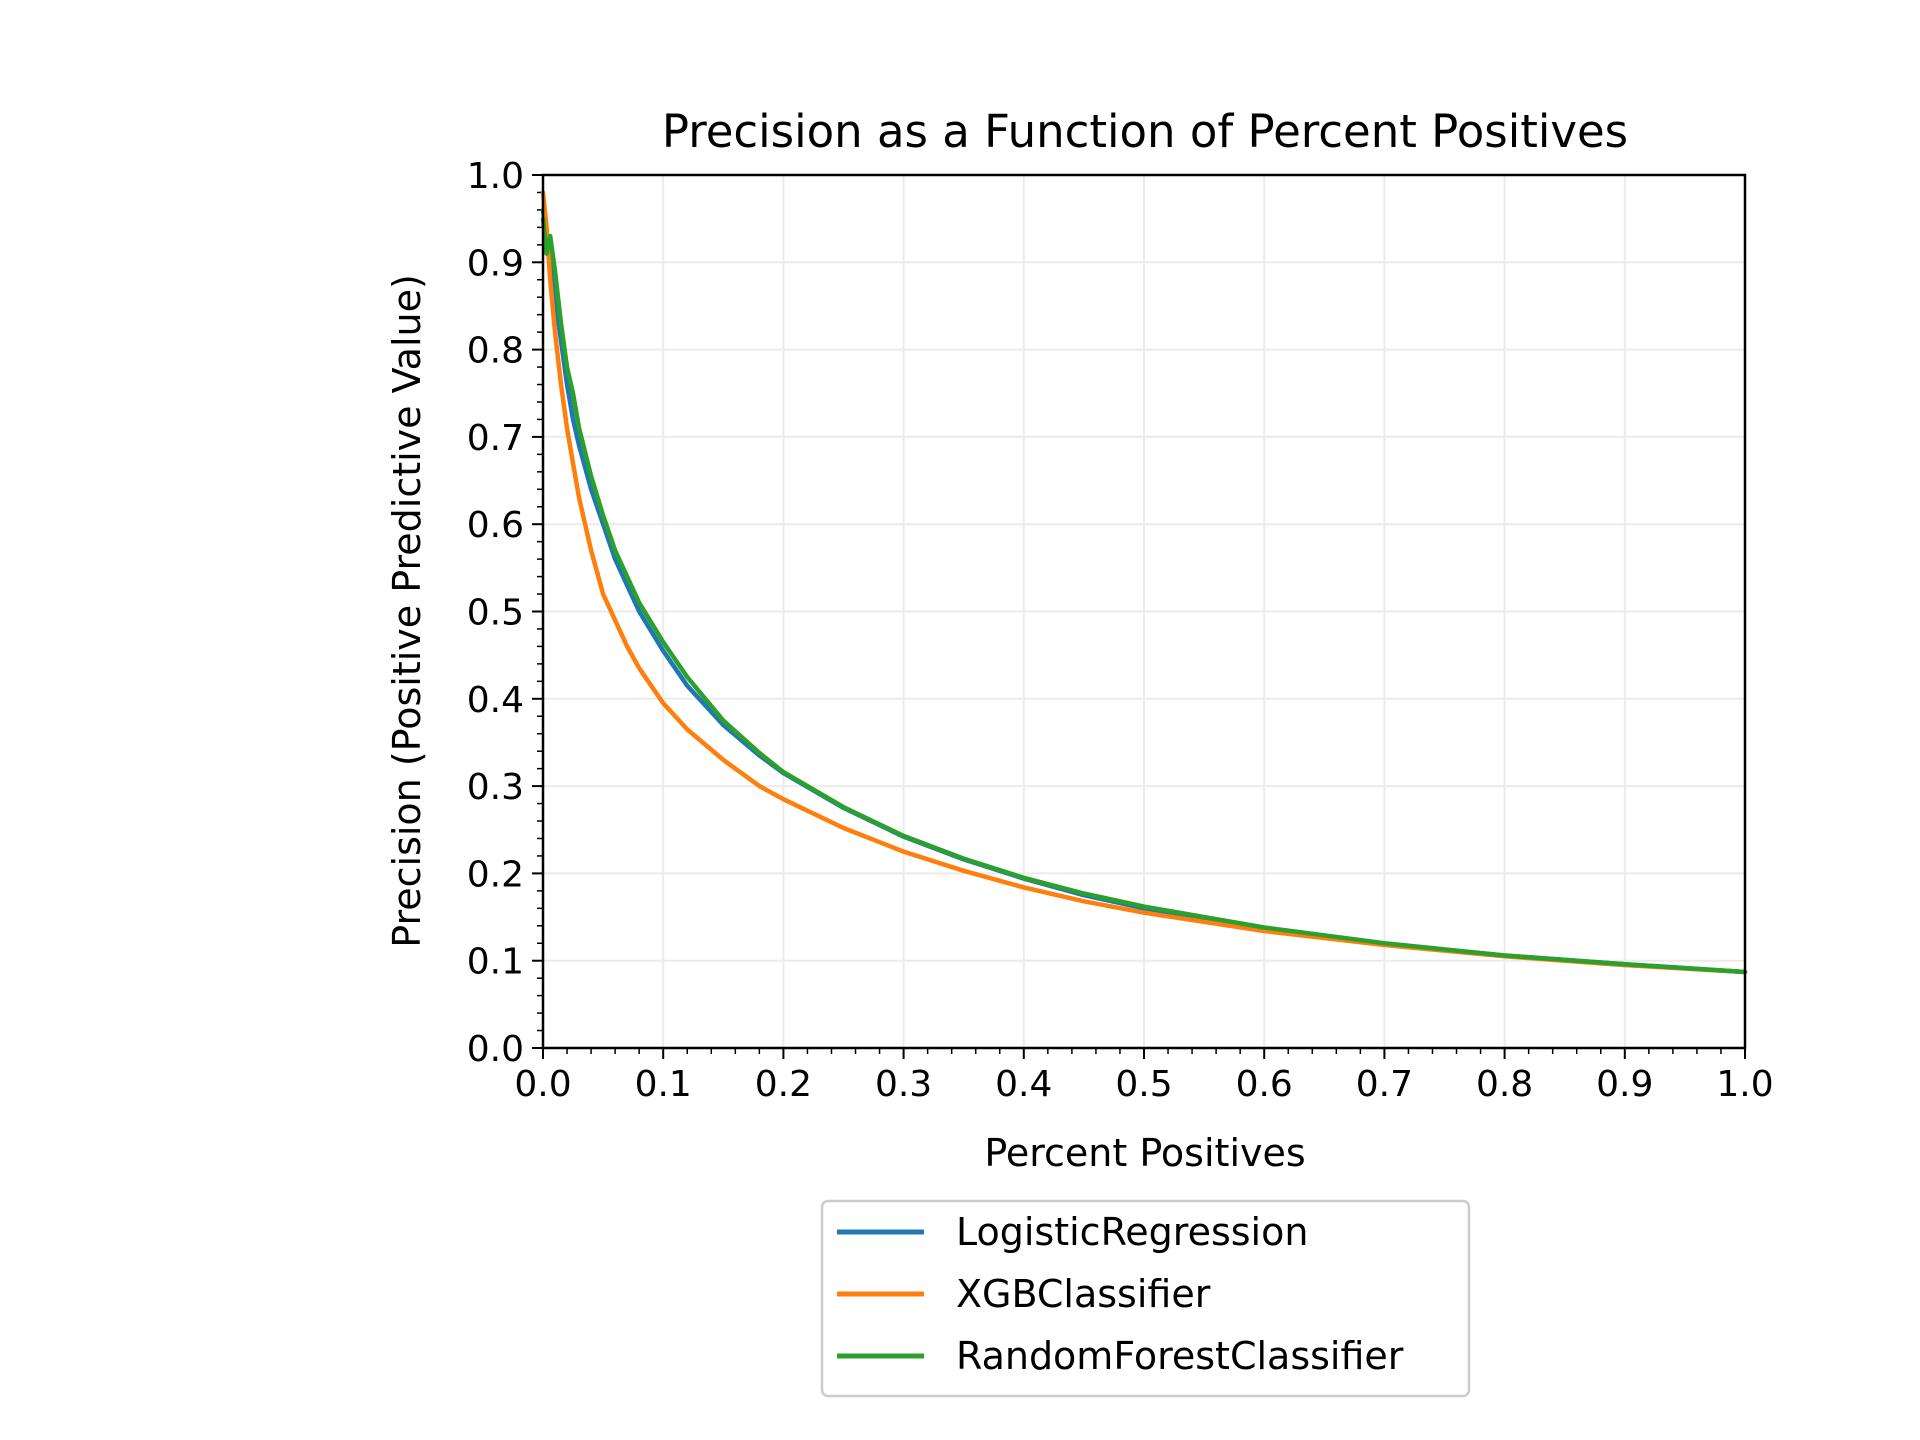  I want to click on legend-label-logistic-regression: LogisticRegression, so click(1132, 1232).